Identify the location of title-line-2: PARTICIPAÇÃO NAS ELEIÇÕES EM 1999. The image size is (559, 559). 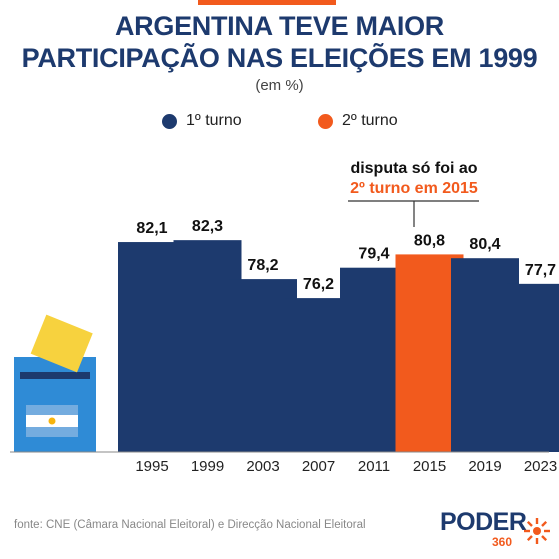
(279, 58).